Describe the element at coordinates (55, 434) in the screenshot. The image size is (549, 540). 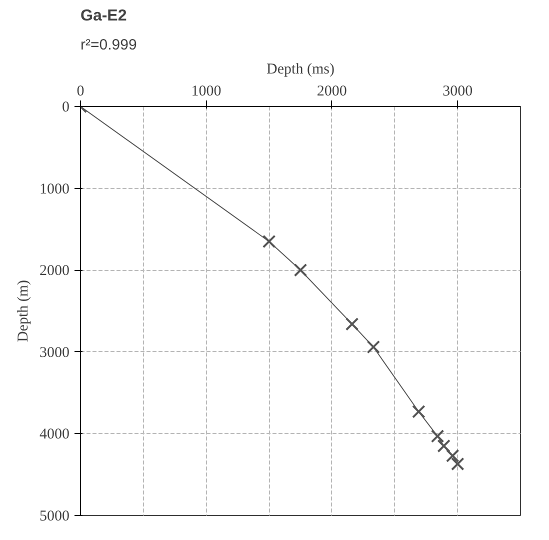
I see `y-tick-label: 4000` at that location.